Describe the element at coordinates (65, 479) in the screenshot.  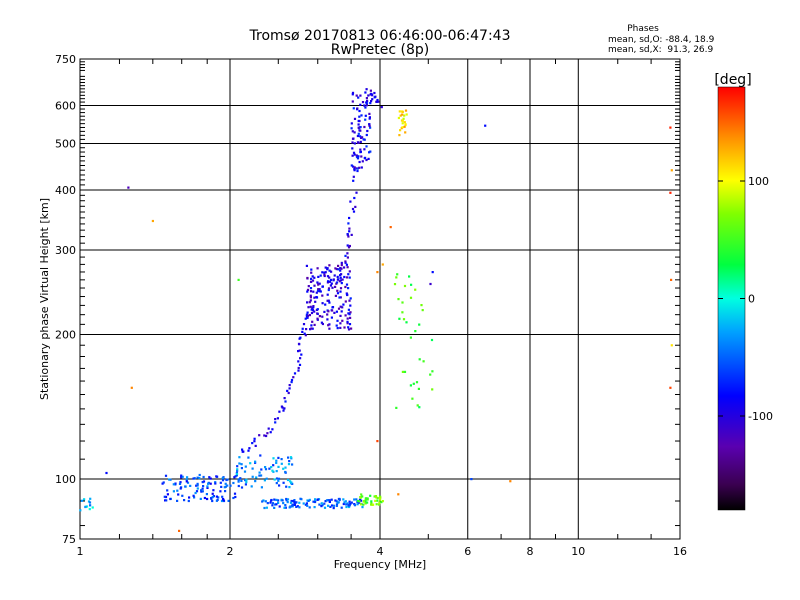
I see `y-tick-label: 100` at that location.